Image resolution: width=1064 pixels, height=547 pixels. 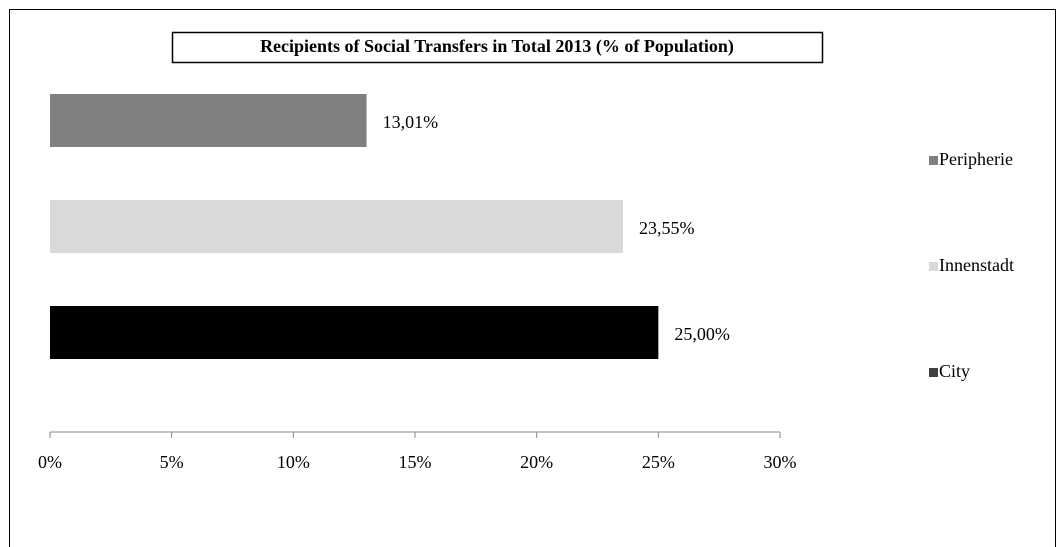 What do you see at coordinates (50, 462) in the screenshot?
I see `x-tick-label: 0%` at bounding box center [50, 462].